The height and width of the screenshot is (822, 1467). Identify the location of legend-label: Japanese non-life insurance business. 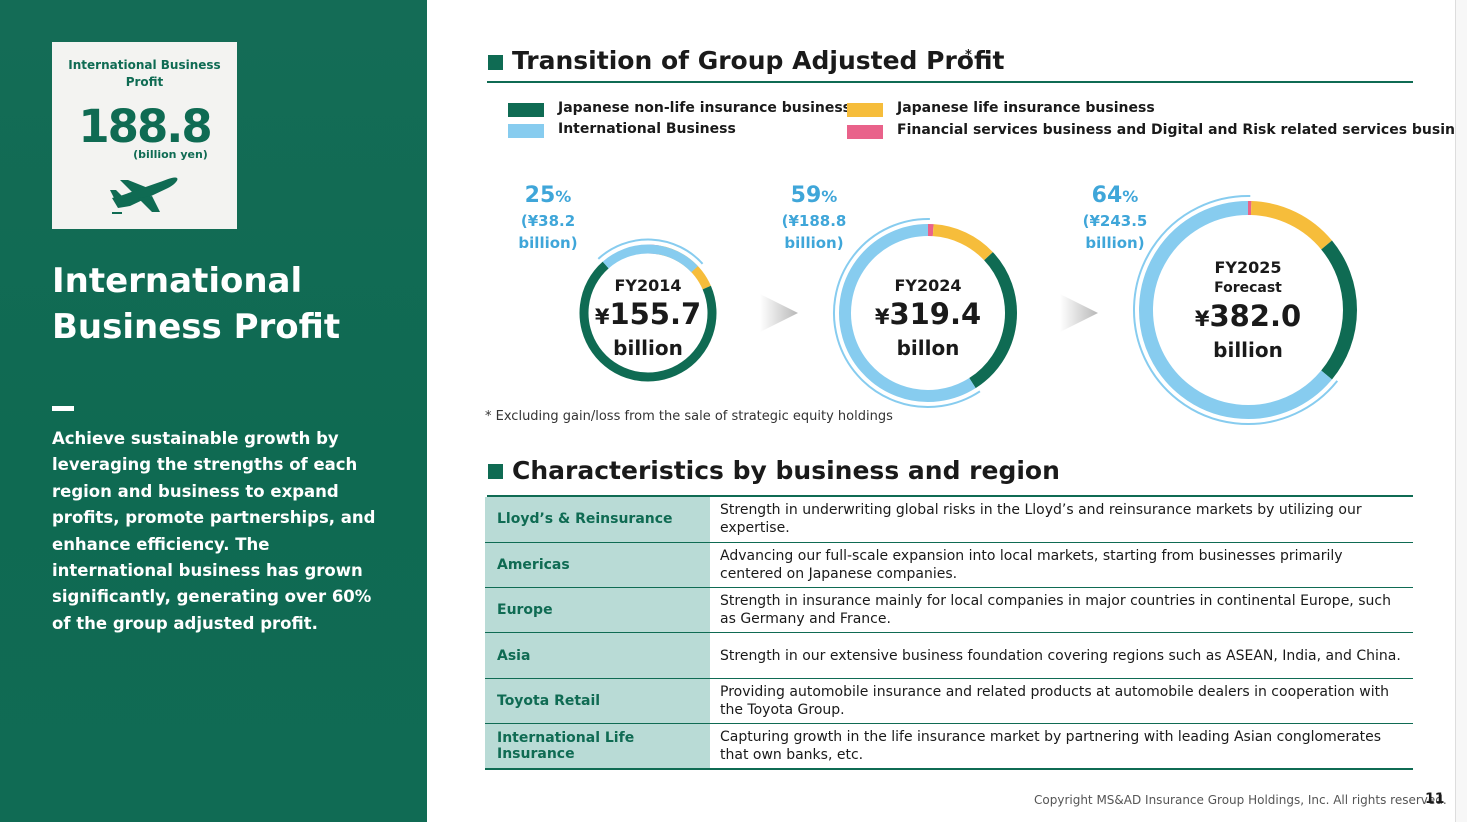
(705, 108).